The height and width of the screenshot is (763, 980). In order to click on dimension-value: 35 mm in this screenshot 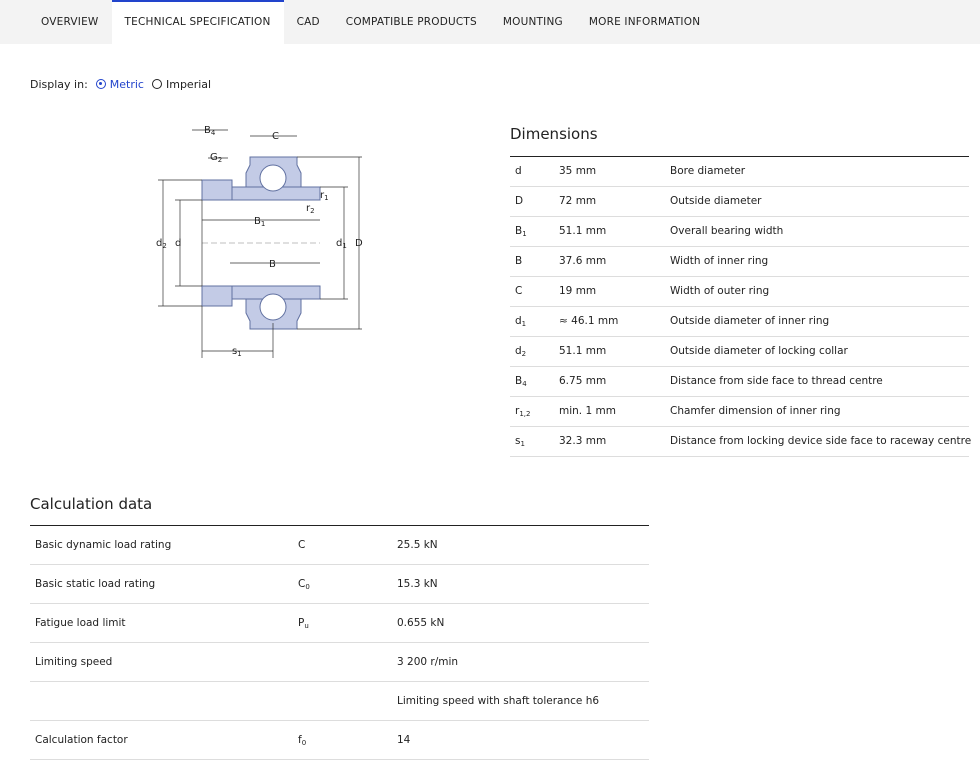, I will do `click(578, 171)`.